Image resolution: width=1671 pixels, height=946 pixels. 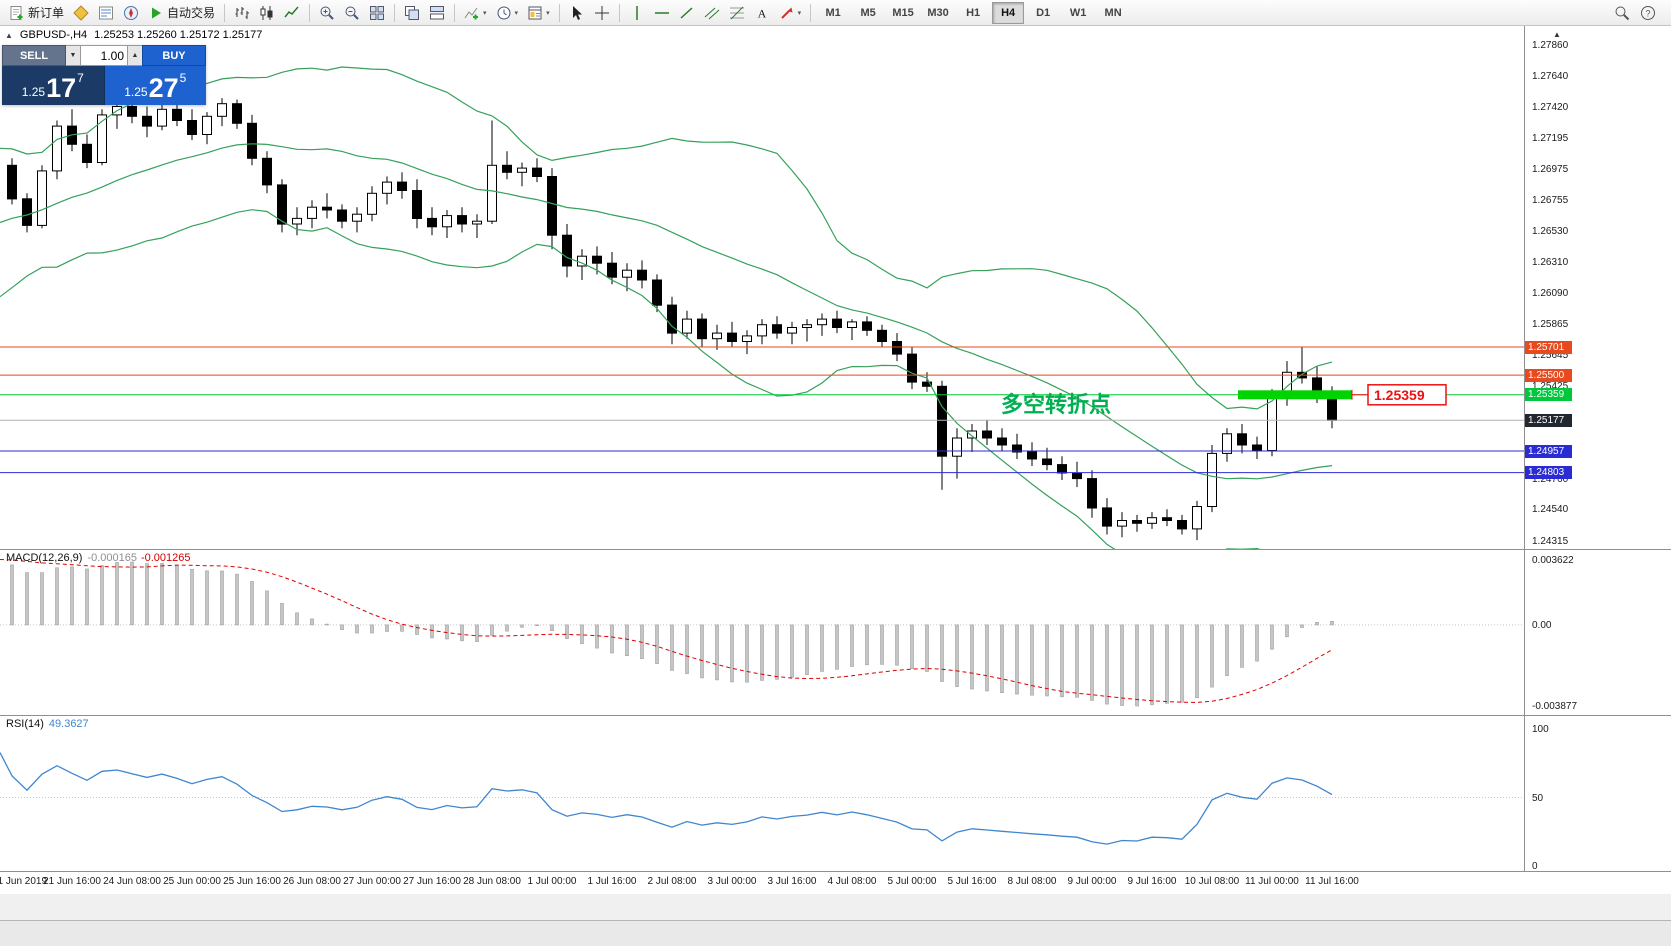 I want to click on zoom-in-button, so click(x=327, y=13).